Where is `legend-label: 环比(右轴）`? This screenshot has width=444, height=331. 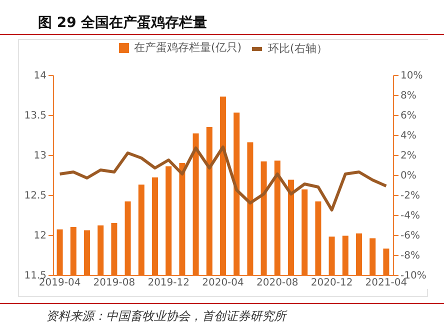 legend-label: 环比(右轴） is located at coordinates (298, 48).